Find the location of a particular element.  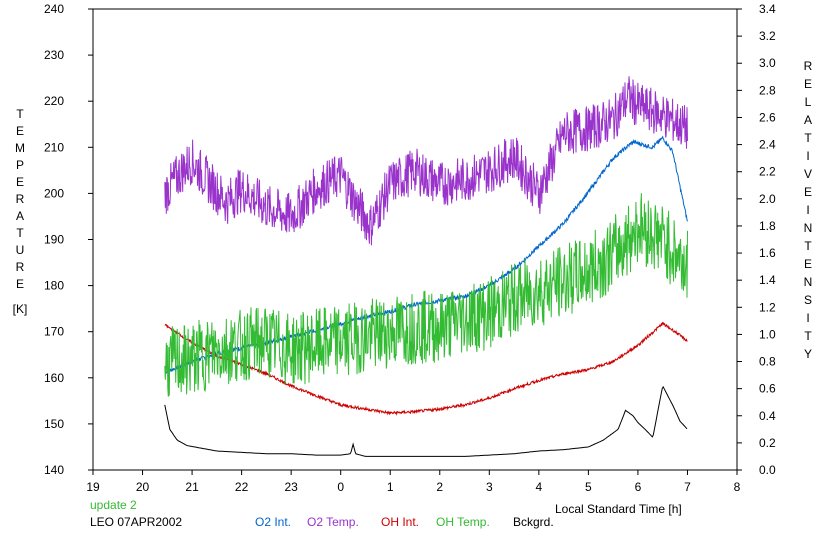

left-y-tick-label: 140 is located at coordinates (54, 470).